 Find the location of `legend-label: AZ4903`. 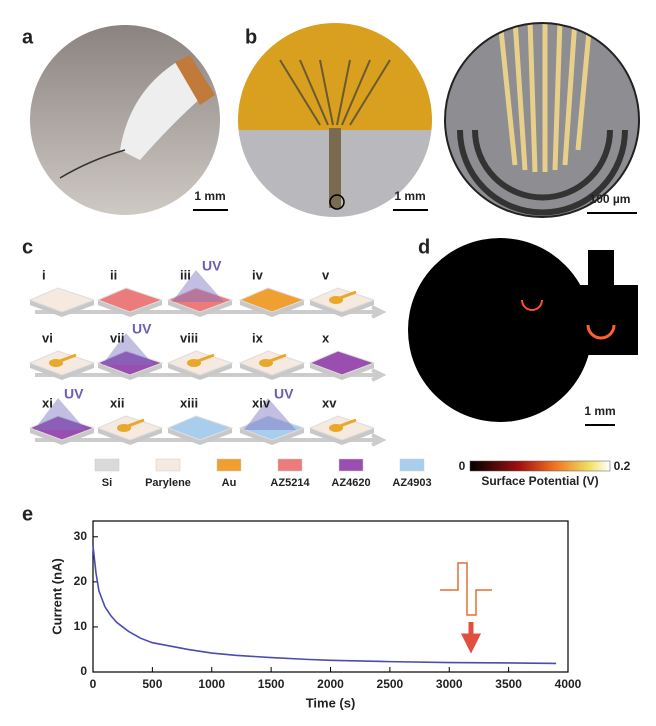

legend-label: AZ4903 is located at coordinates (411, 483).